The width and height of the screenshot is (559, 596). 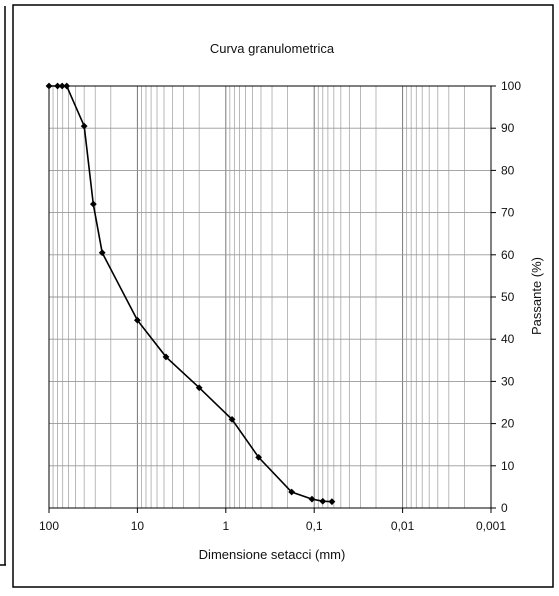 What do you see at coordinates (508, 424) in the screenshot?
I see `y-tick-label: 20` at bounding box center [508, 424].